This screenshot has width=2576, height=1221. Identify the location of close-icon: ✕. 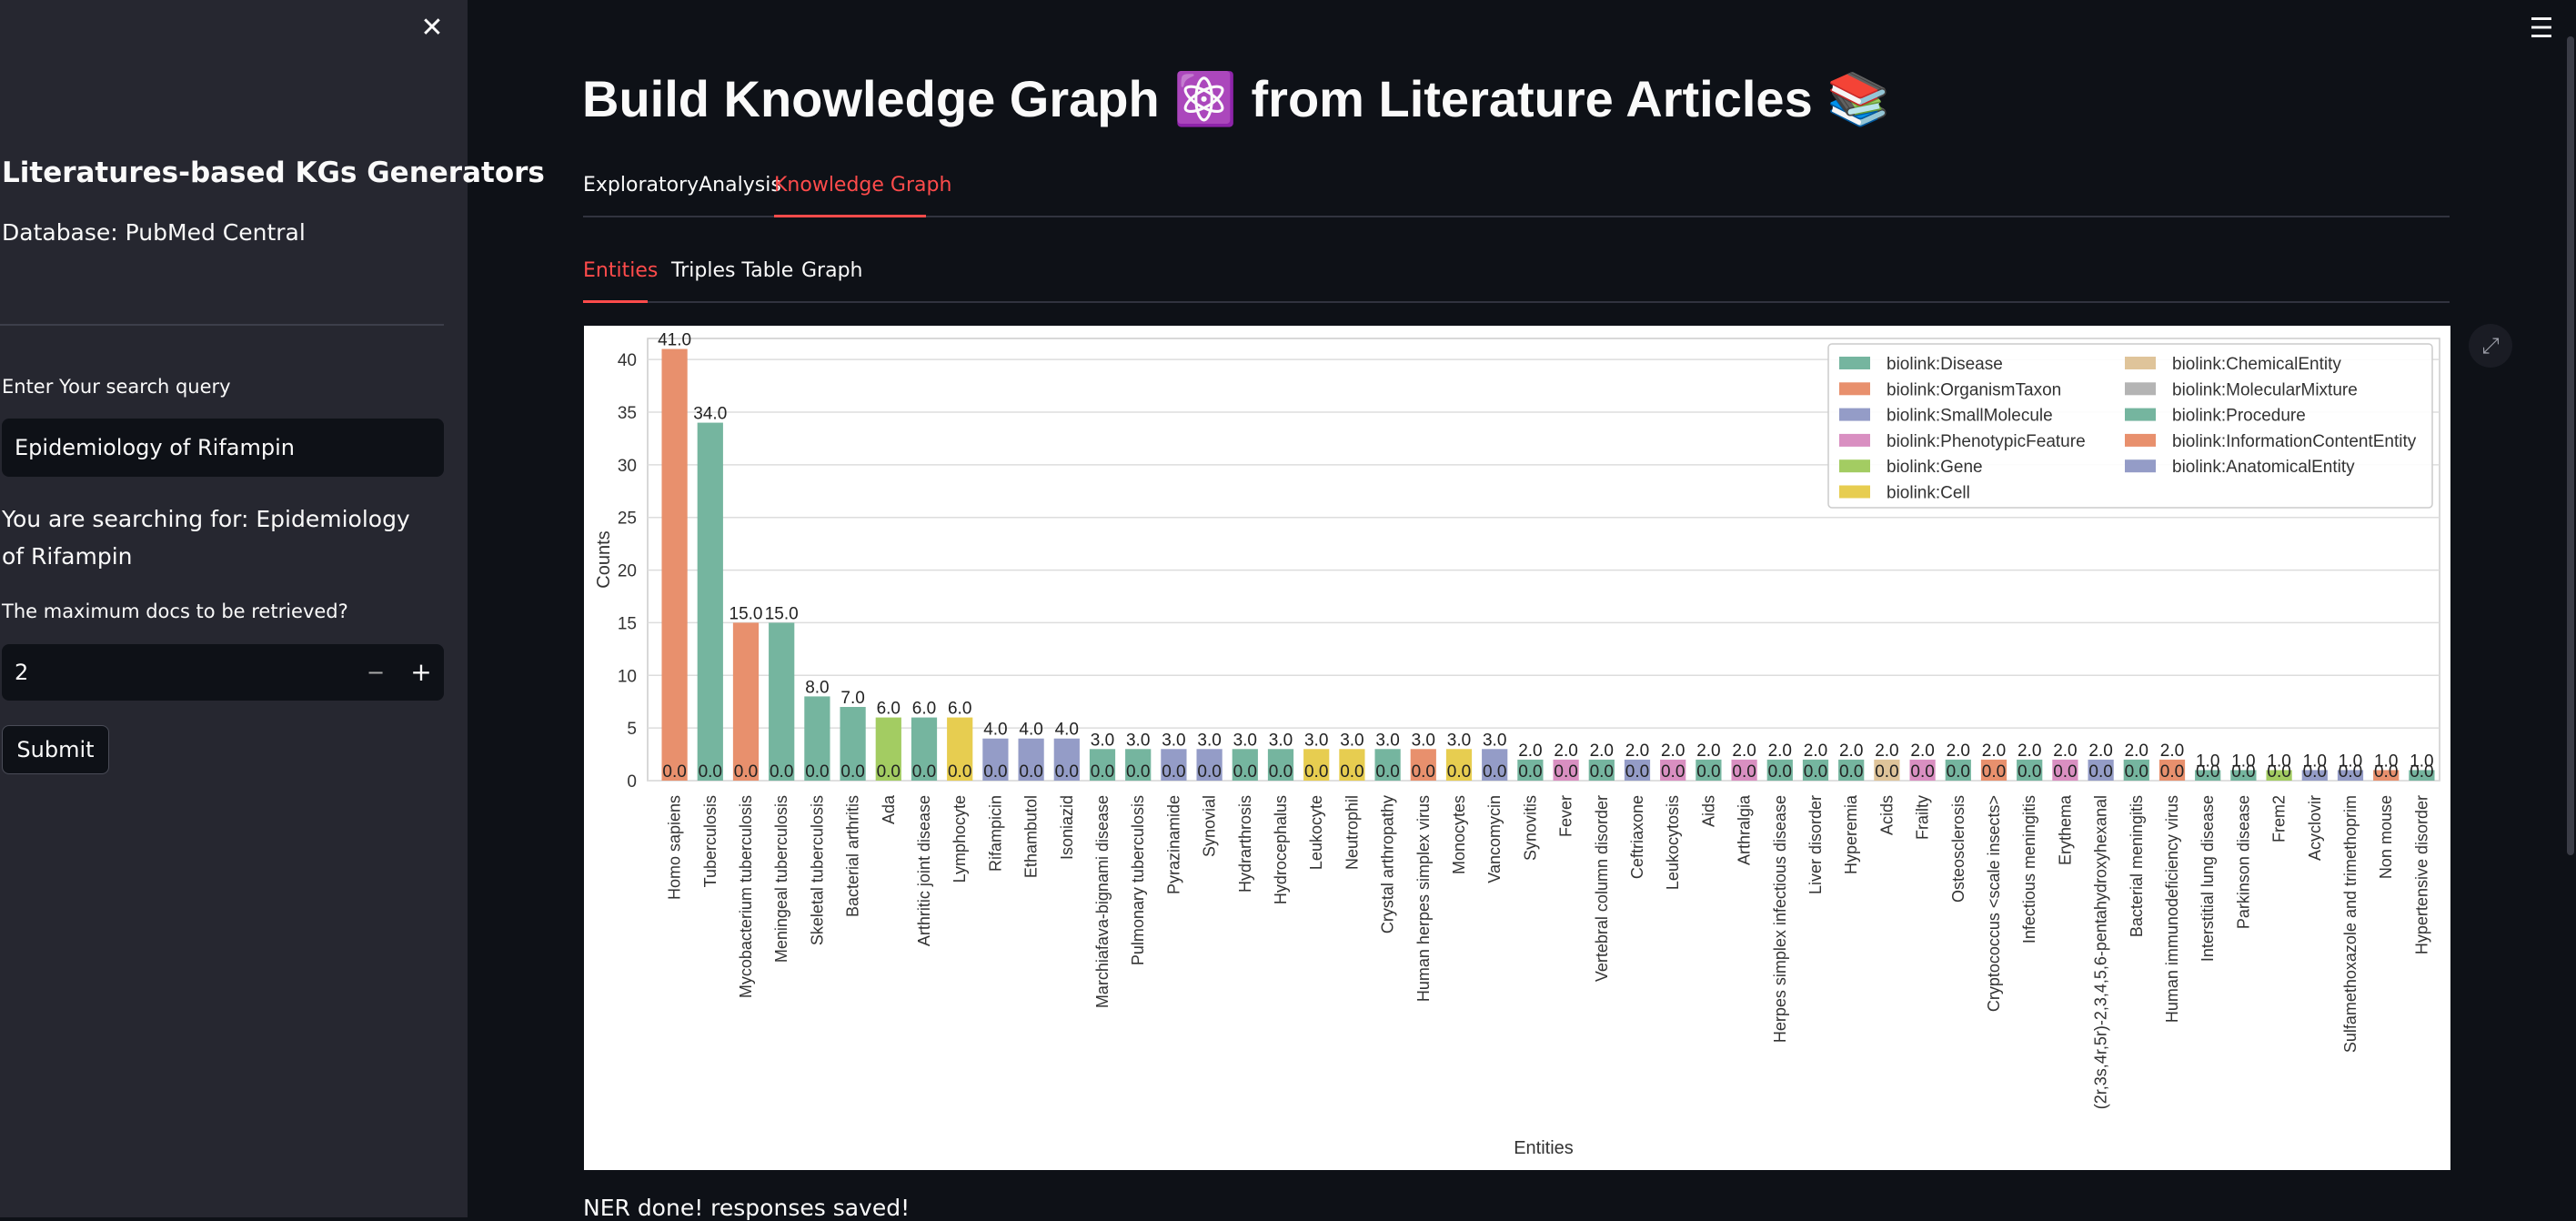
(432, 28).